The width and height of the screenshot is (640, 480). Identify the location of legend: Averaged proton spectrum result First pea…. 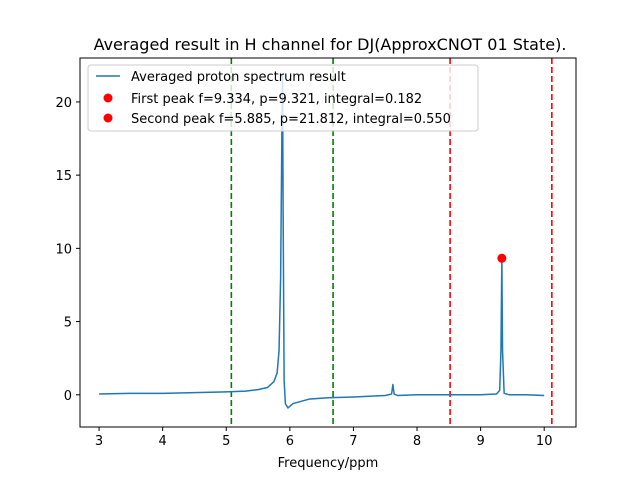
(283, 98).